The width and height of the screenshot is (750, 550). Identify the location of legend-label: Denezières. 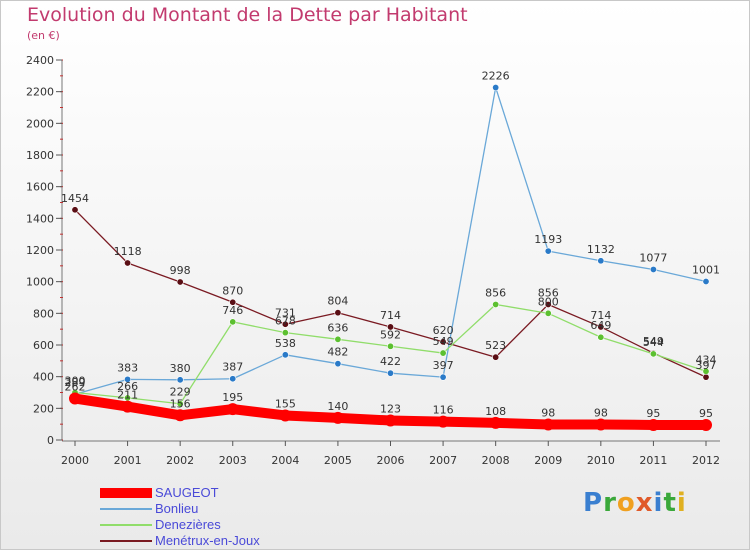
(188, 524).